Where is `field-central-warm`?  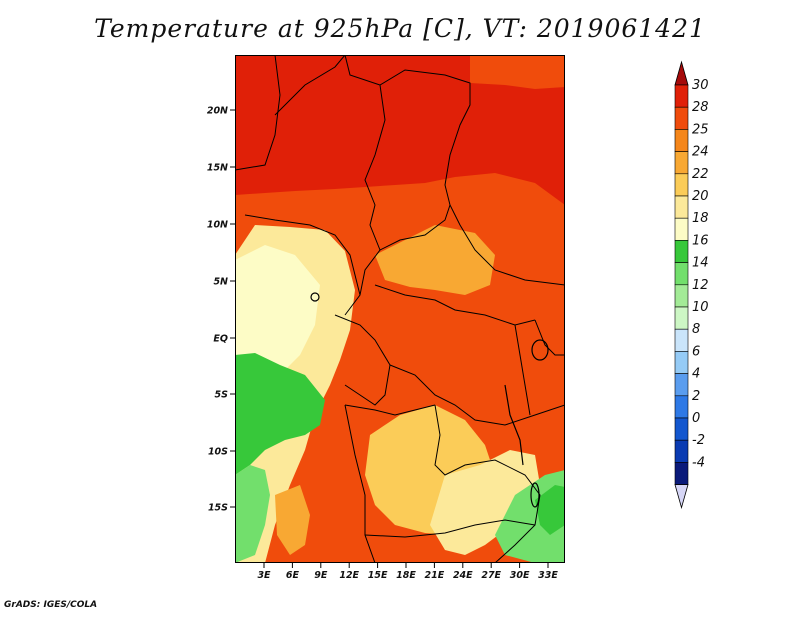 field-central-warm is located at coordinates (435, 260).